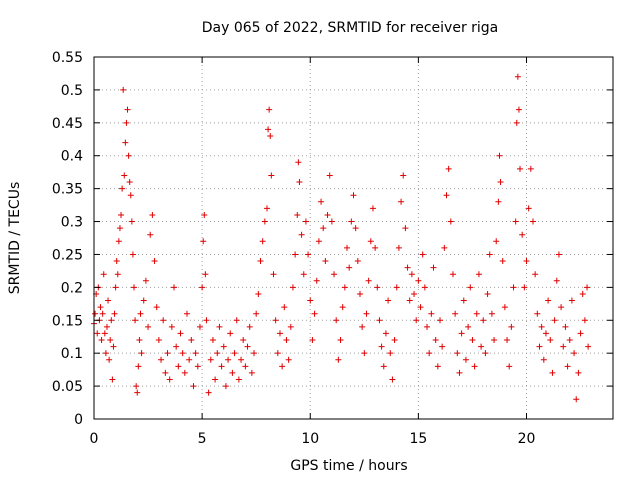  Describe the element at coordinates (67, 321) in the screenshot. I see `y-tick-label: 0.15` at that location.